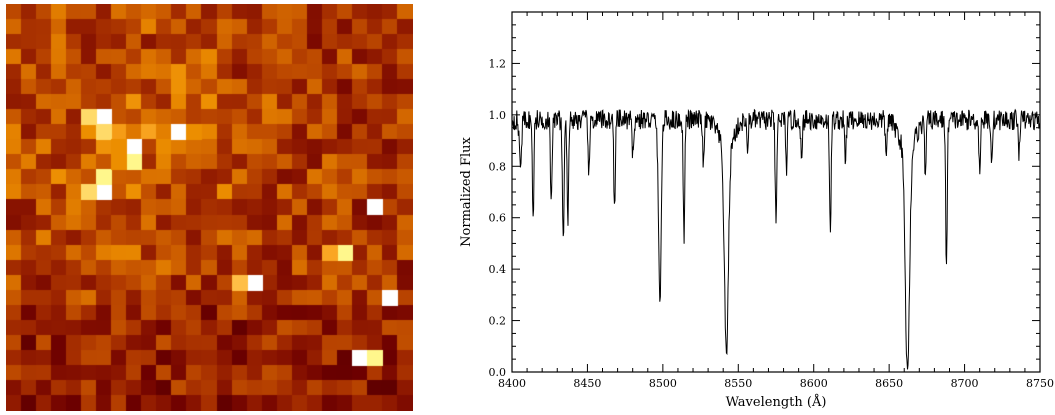  I want to click on x-tick-label: 8750, so click(1040, 383).